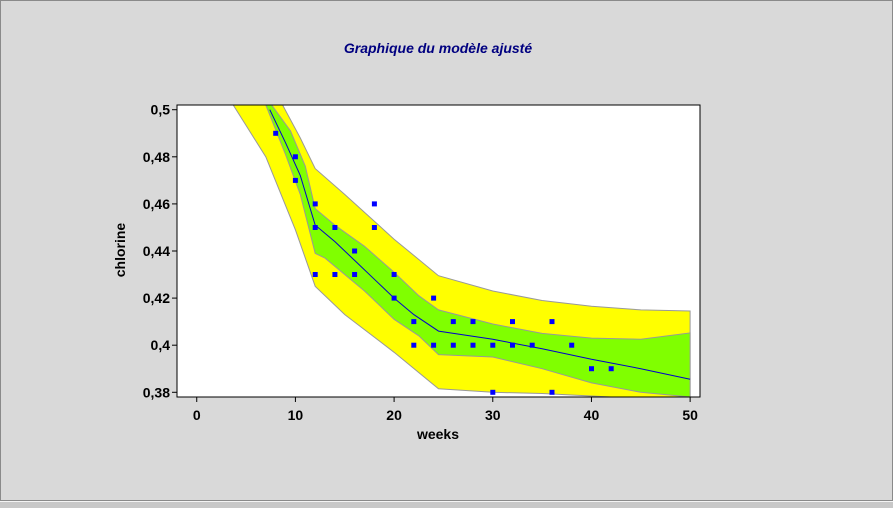 This screenshot has width=893, height=508. Describe the element at coordinates (161, 110) in the screenshot. I see `y-tick-label: 0,5` at that location.